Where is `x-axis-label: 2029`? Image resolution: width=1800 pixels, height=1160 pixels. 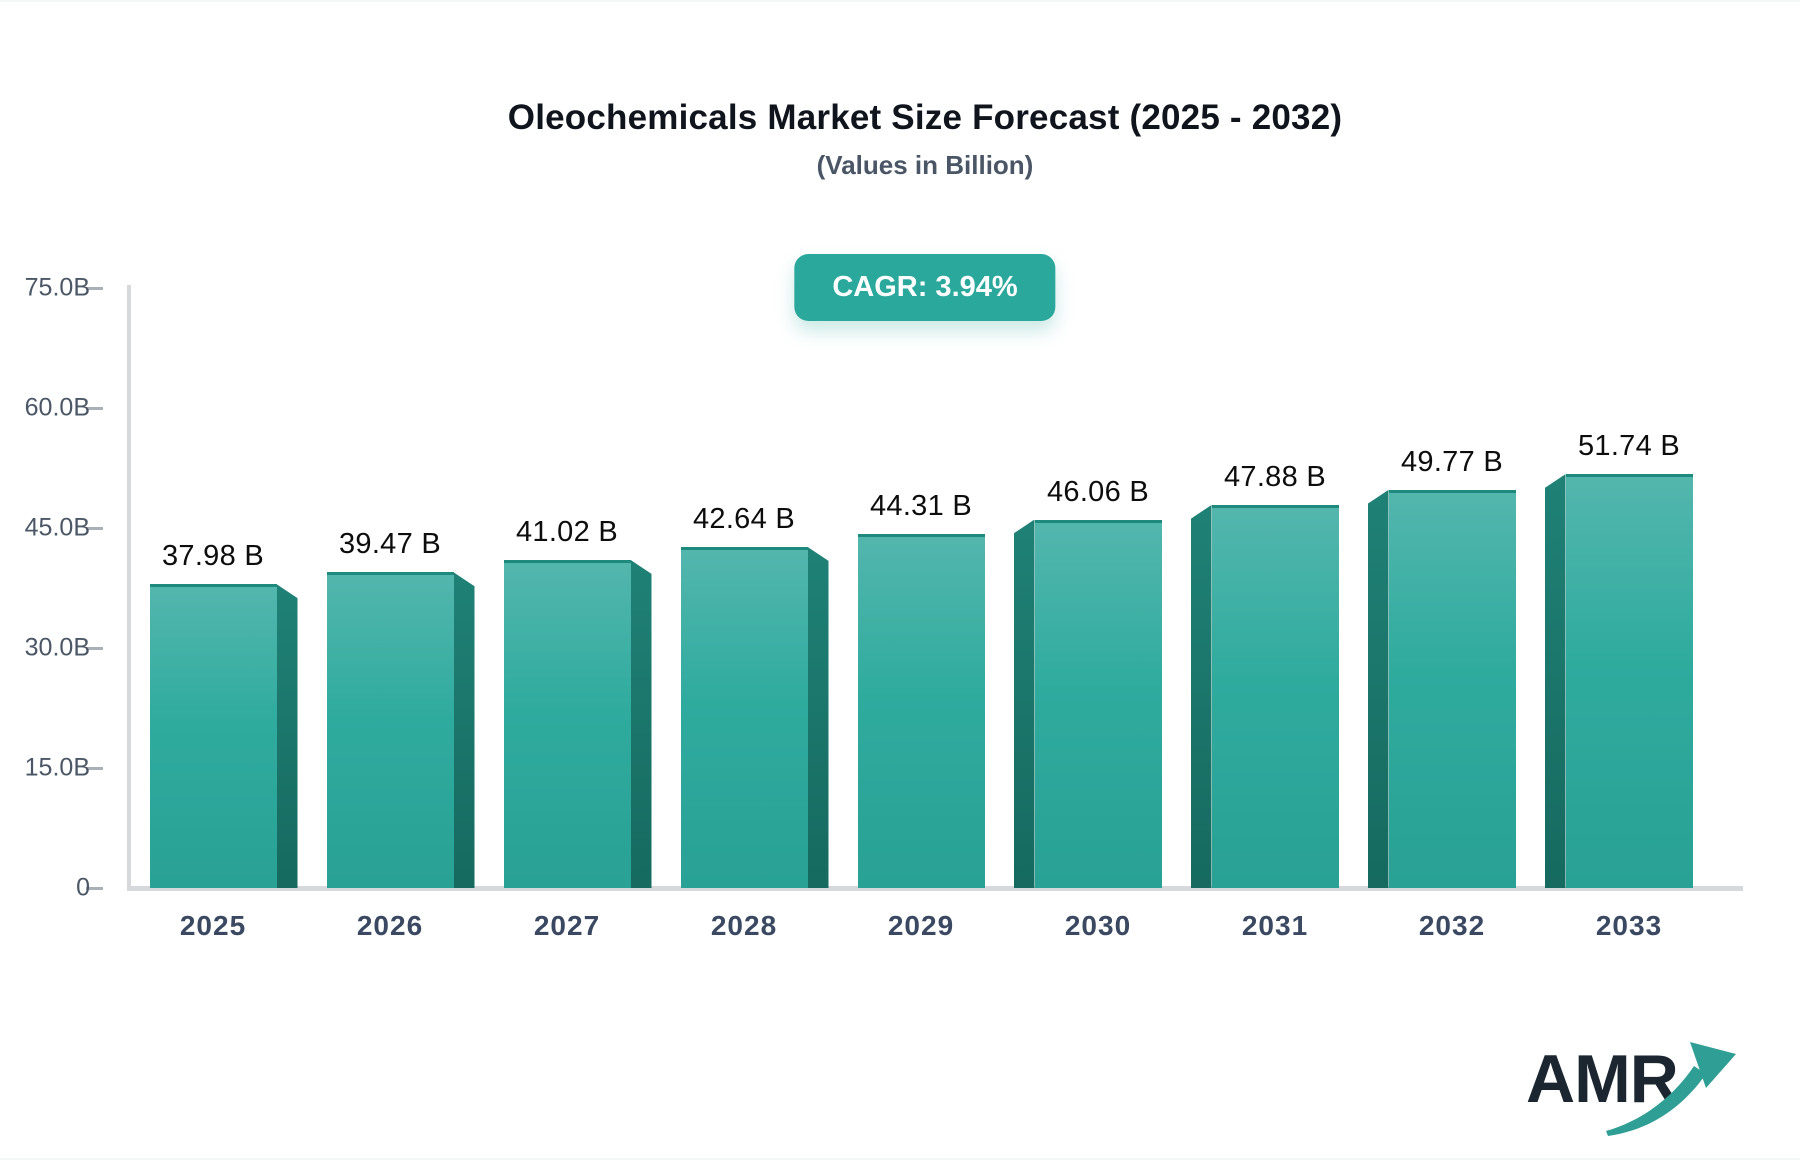 x-axis-label: 2029 is located at coordinates (921, 925).